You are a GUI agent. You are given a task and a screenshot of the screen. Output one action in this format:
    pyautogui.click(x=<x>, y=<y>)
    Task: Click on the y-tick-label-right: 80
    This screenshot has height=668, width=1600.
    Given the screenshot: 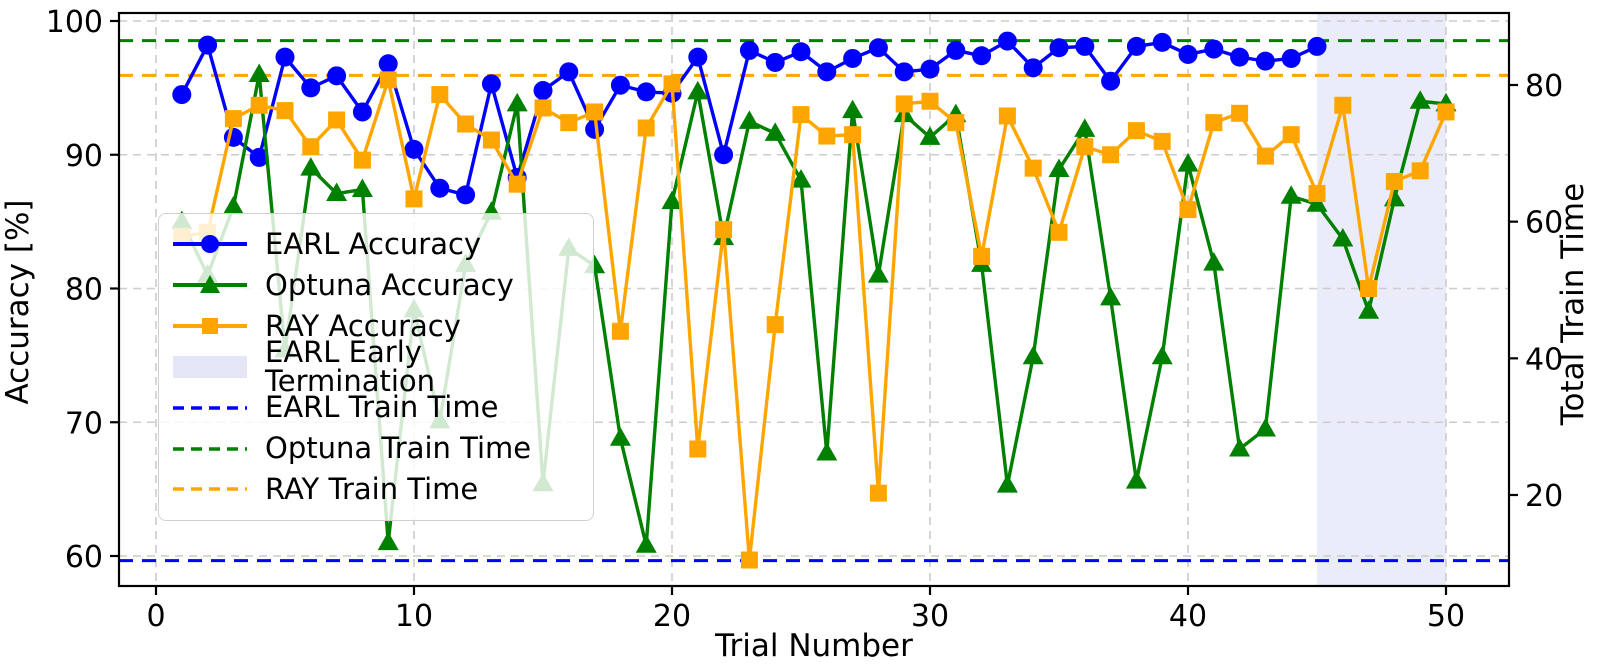 What is the action you would take?
    pyautogui.click(x=1544, y=86)
    